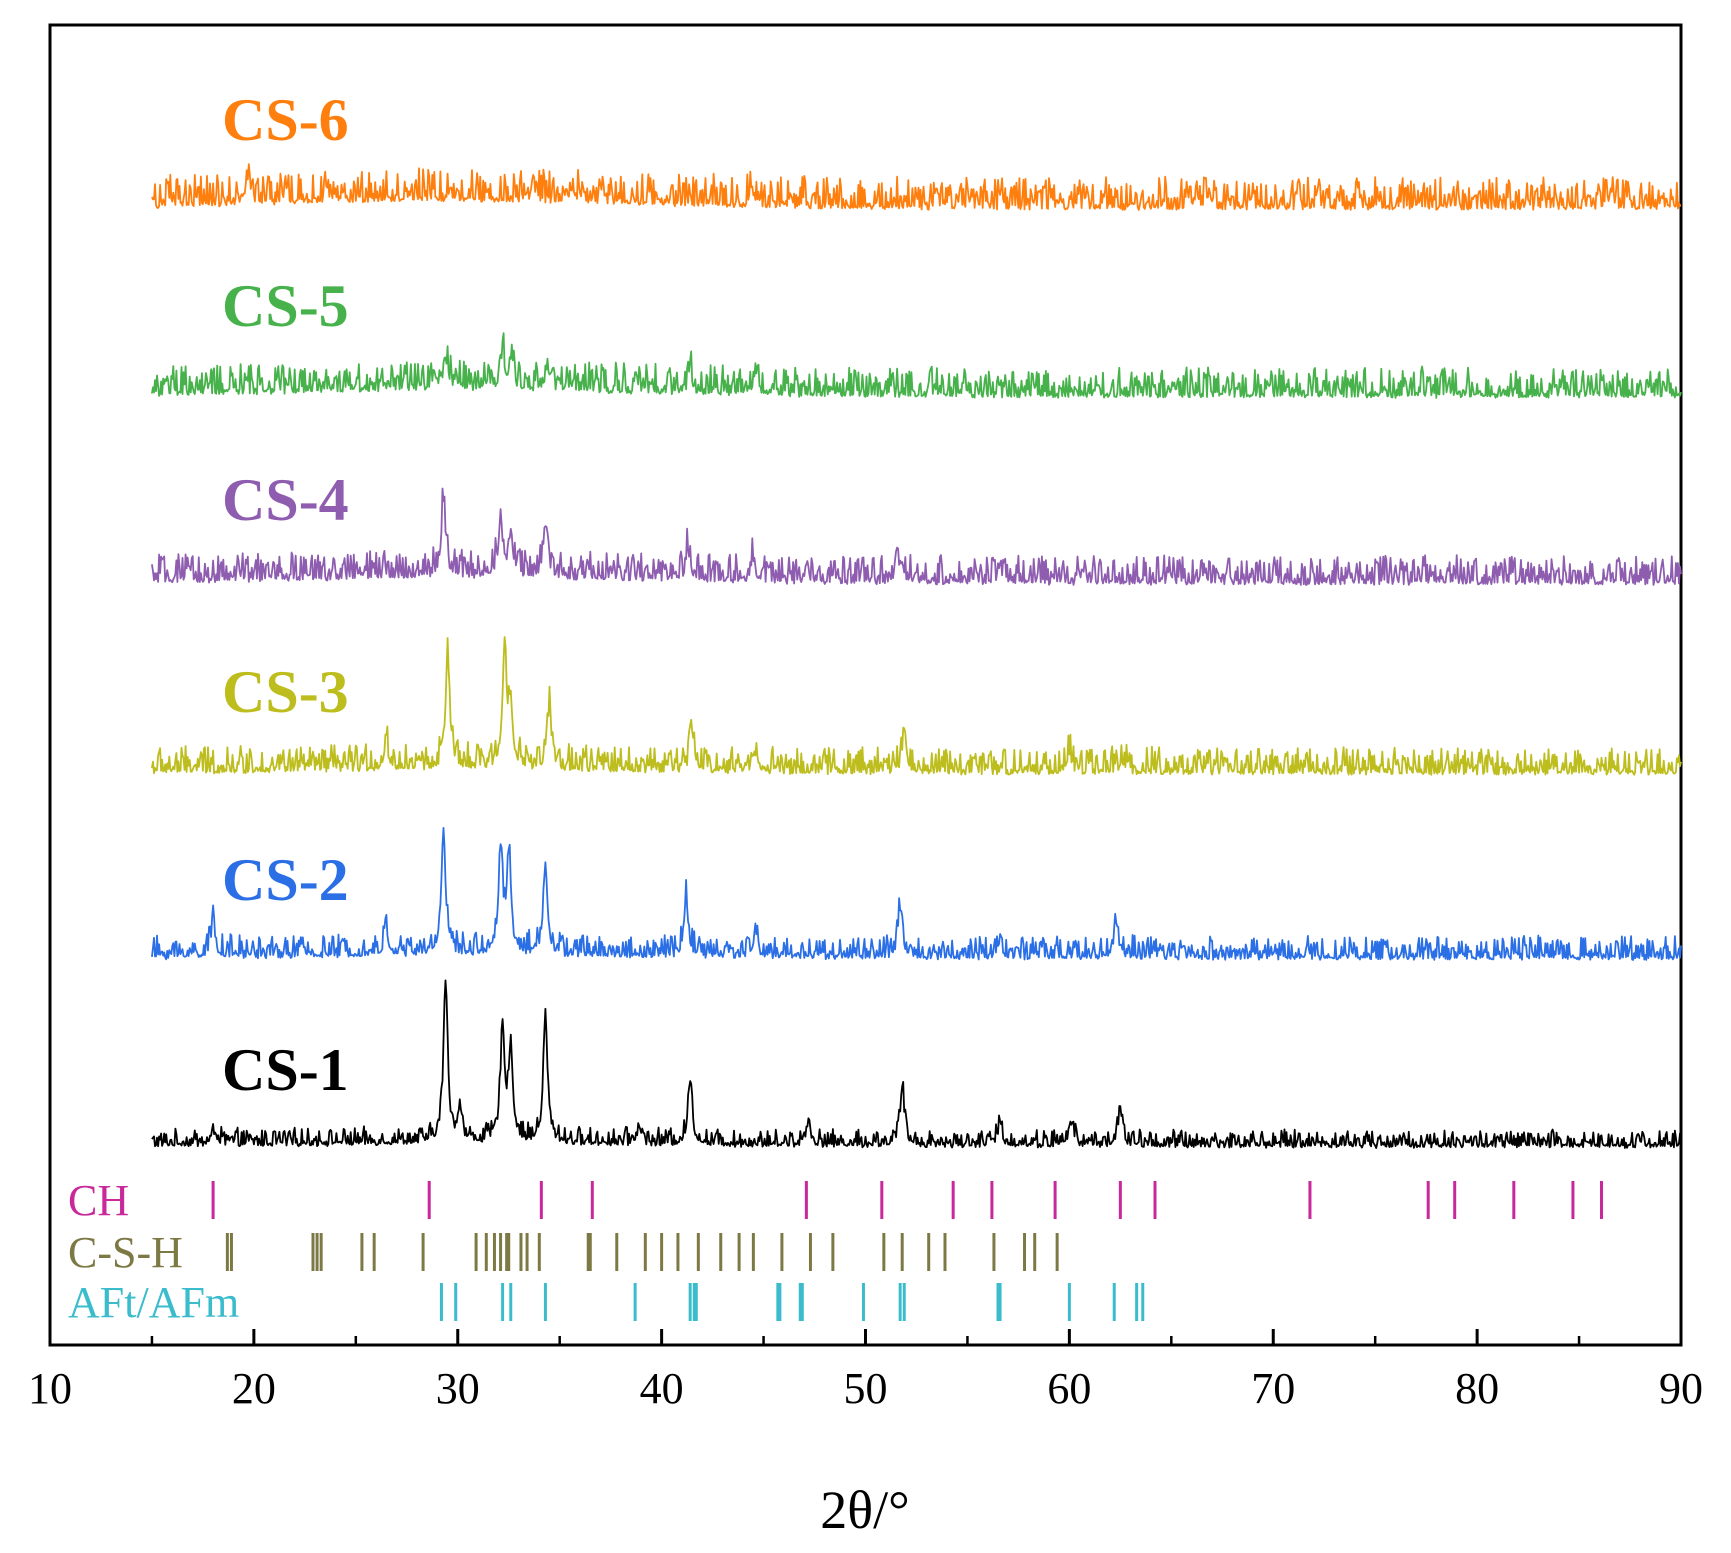 The width and height of the screenshot is (1731, 1553). Describe the element at coordinates (285, 692) in the screenshot. I see `series-label-cs-3: CS-3` at that location.